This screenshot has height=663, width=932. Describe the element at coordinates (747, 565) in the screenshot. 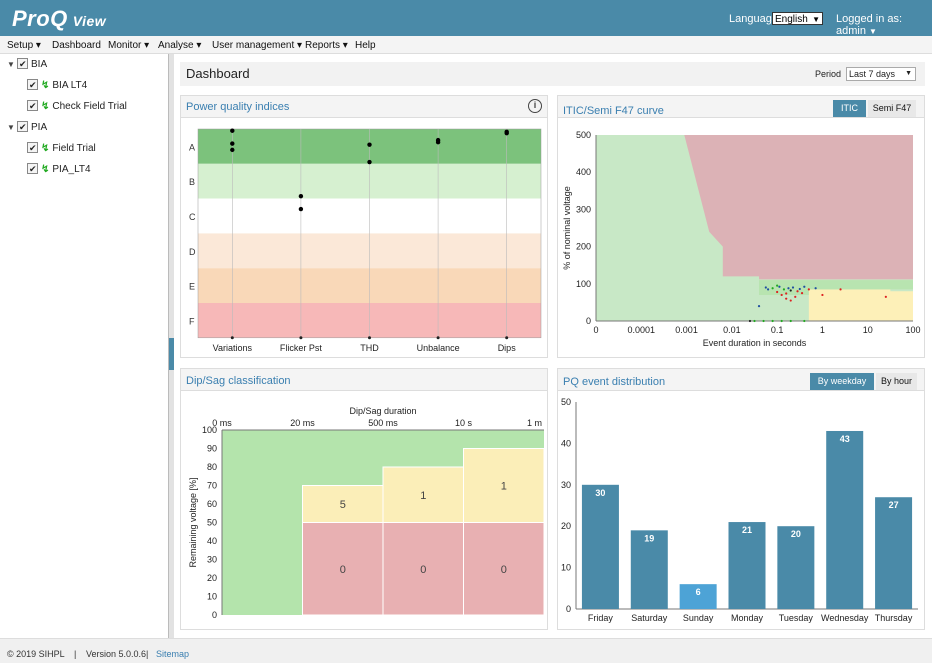

I see `bar-monday` at that location.